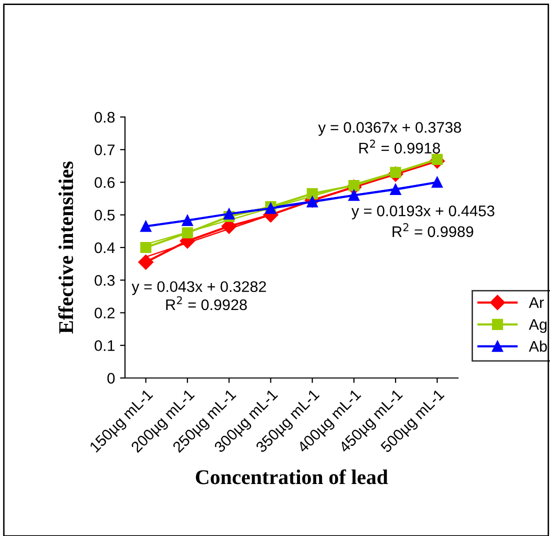 This screenshot has height=536, width=550. I want to click on y-tick-label: 0.3, so click(104, 280).